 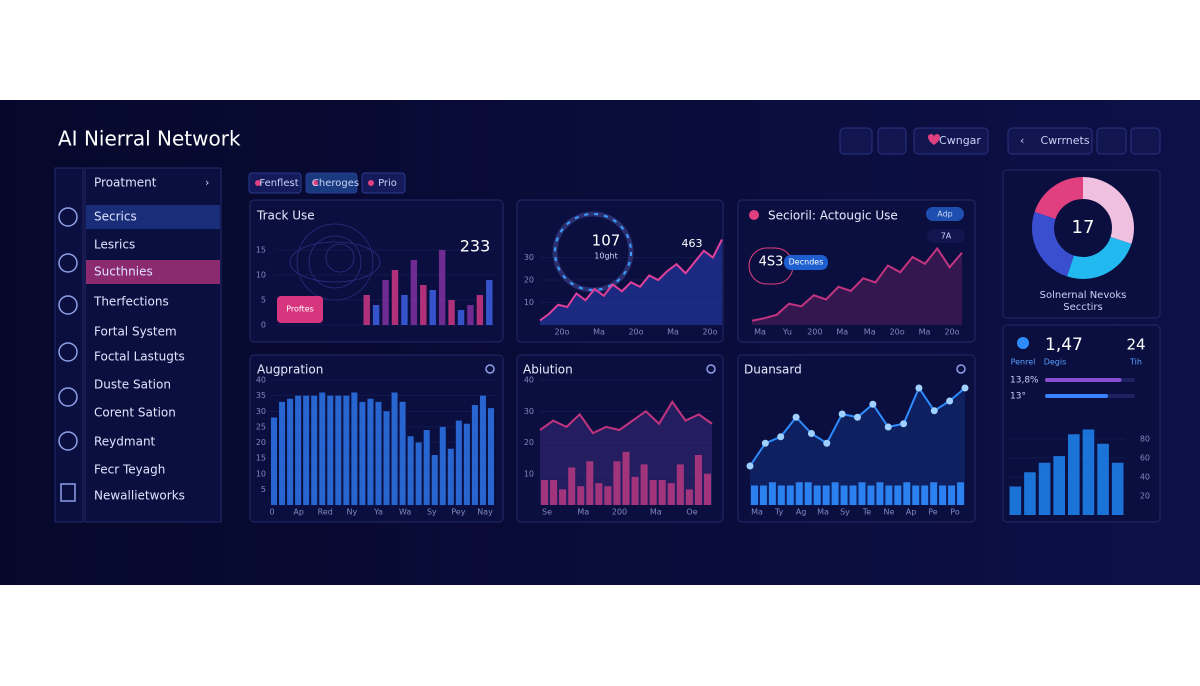 What do you see at coordinates (485, 512) in the screenshot?
I see `x-tick-label: Nay` at bounding box center [485, 512].